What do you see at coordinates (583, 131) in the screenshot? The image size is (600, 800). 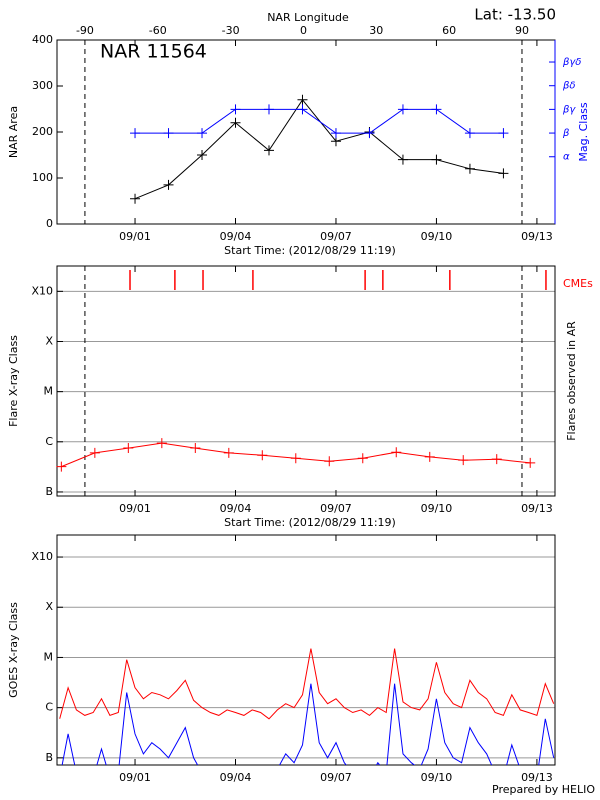 I see `y2-axis-label: Mag. Class` at bounding box center [583, 131].